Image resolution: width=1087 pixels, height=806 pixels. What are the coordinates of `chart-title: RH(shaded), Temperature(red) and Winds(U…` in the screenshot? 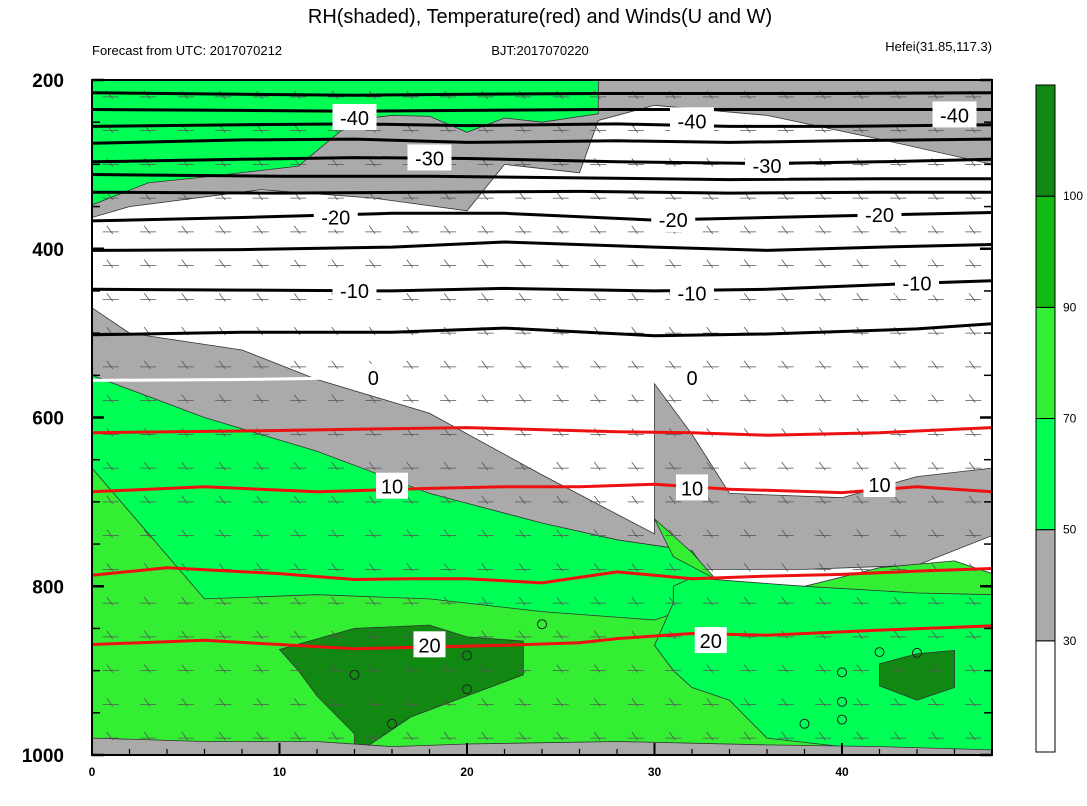 It's located at (540, 17).